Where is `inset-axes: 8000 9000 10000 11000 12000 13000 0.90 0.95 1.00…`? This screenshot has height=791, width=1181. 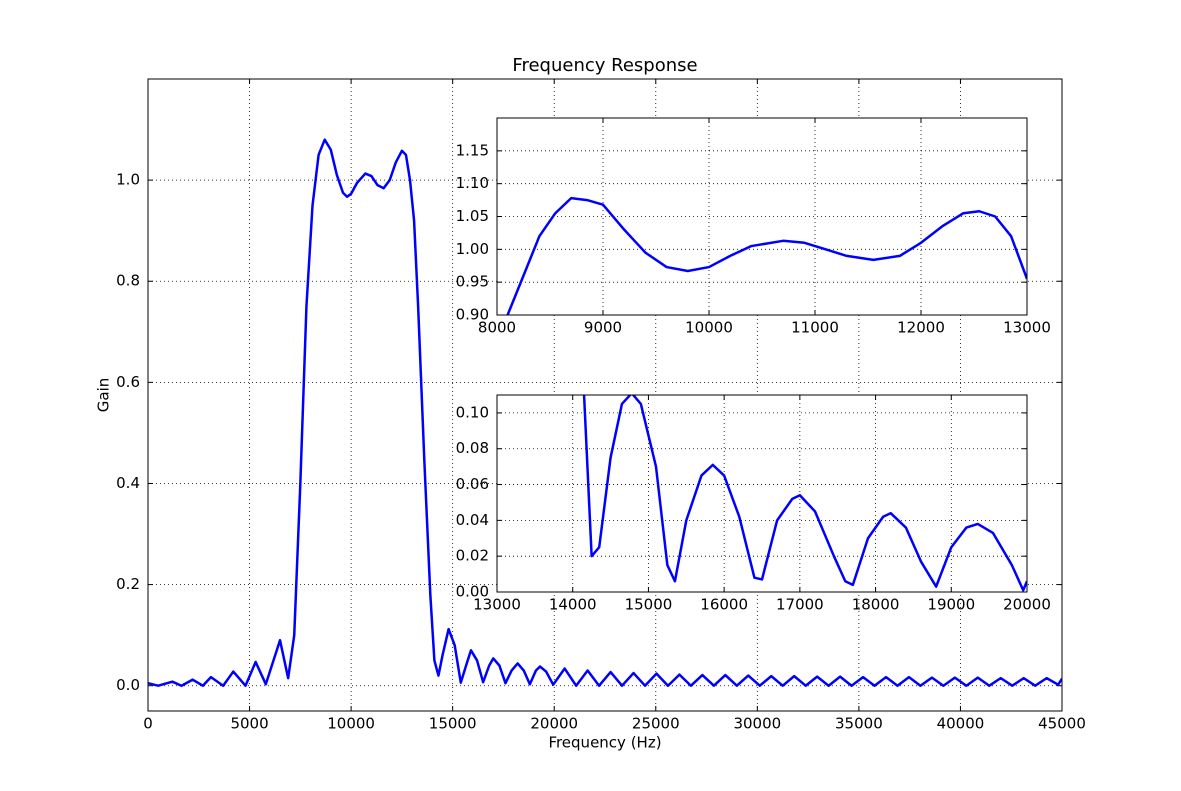
inset-axes: 8000 9000 10000 11000 12000 13000 0.90 0.95 1.00… is located at coordinates (753, 227).